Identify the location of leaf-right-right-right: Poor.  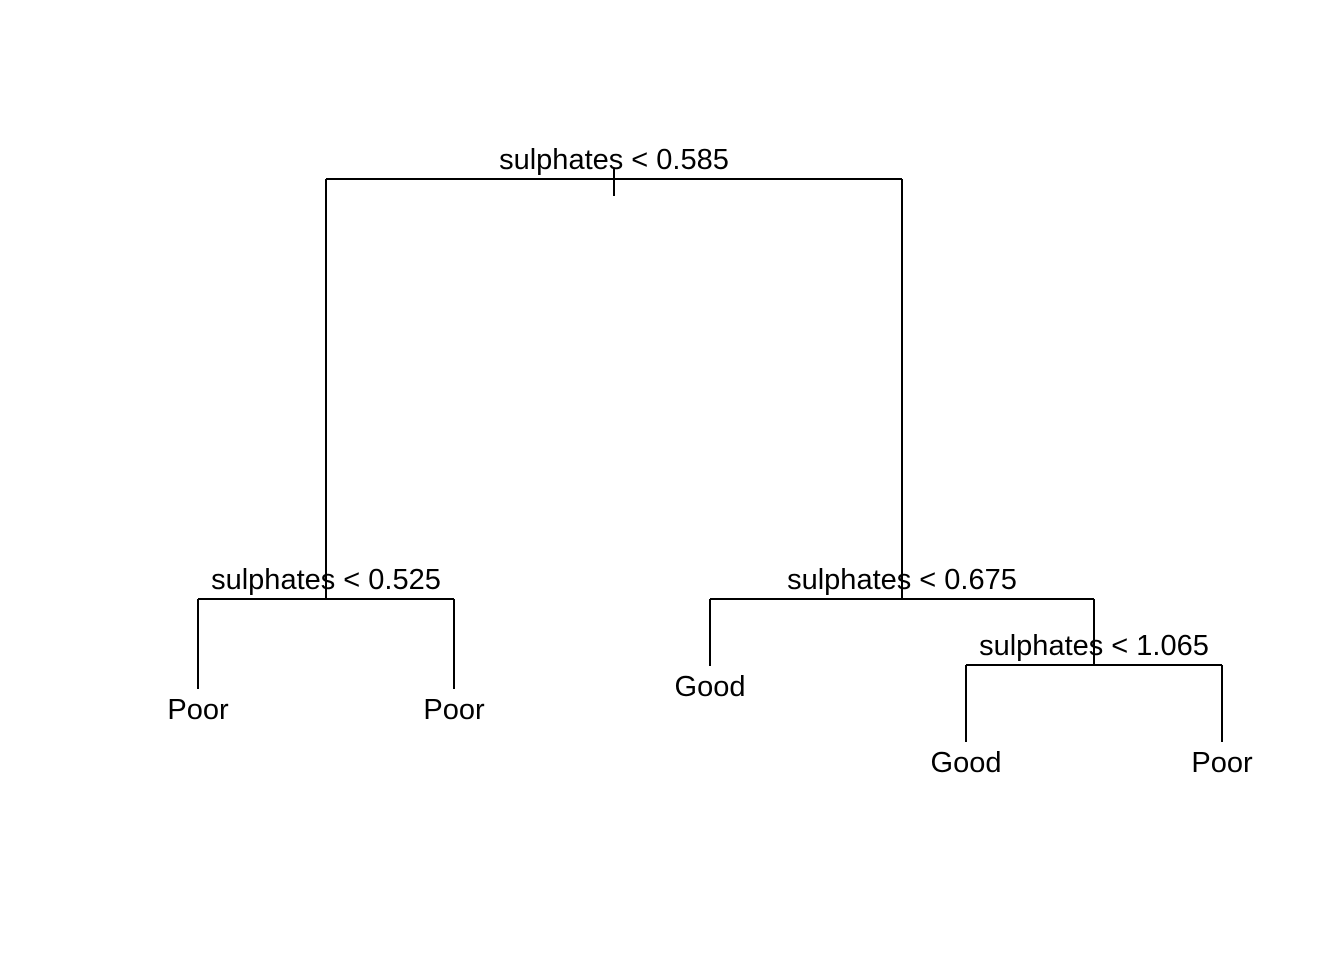
(1222, 763).